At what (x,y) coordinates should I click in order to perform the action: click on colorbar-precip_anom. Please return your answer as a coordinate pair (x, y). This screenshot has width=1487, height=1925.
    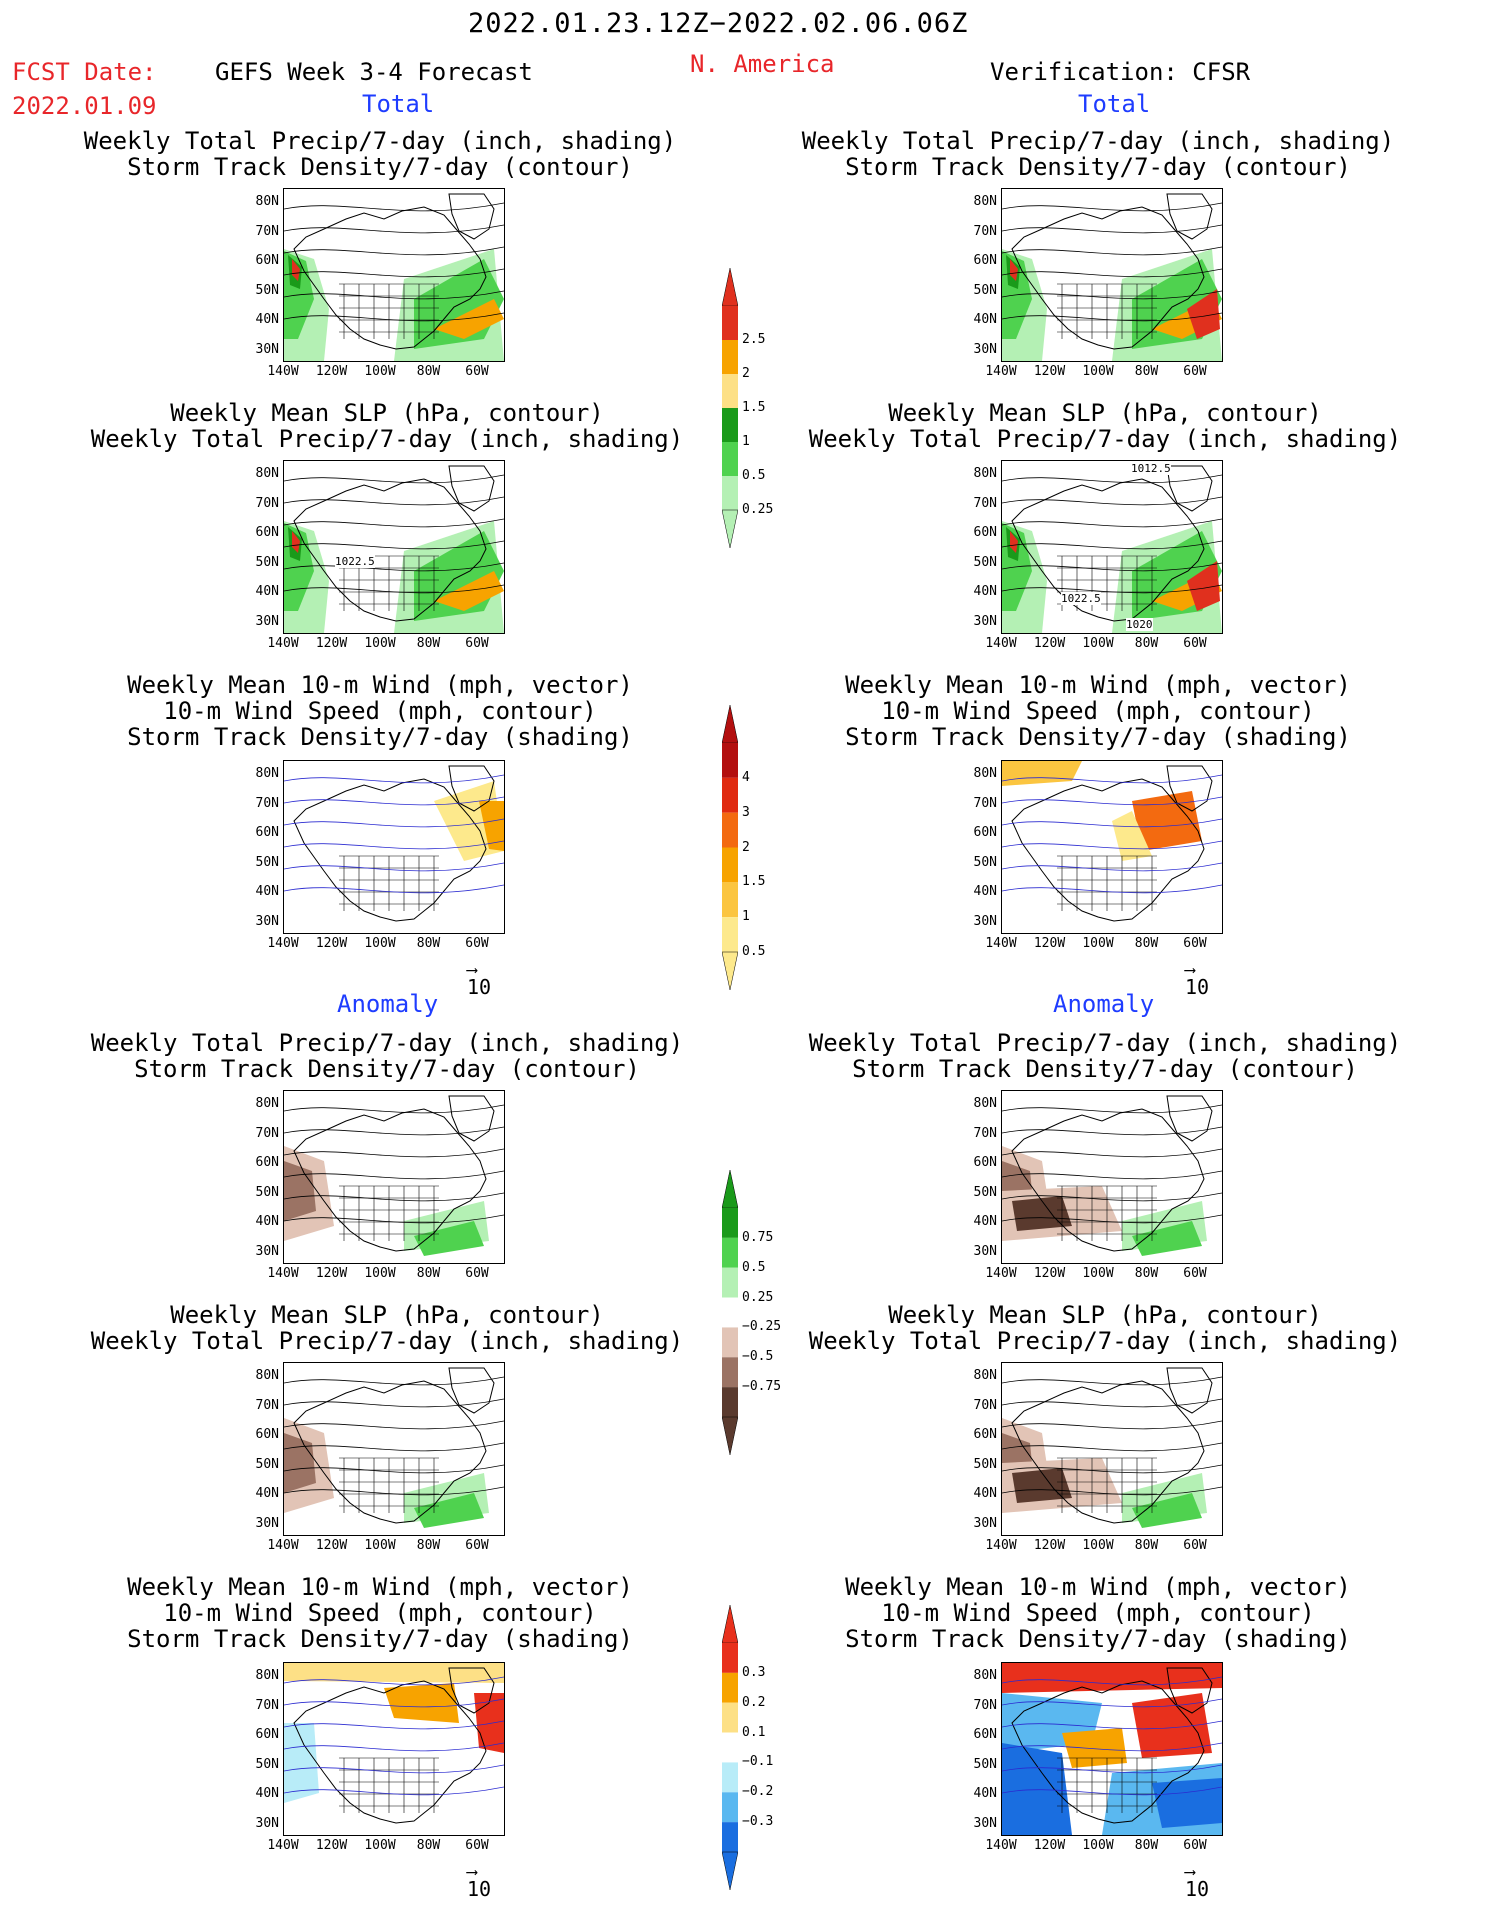
    Looking at the image, I should click on (730, 1312).